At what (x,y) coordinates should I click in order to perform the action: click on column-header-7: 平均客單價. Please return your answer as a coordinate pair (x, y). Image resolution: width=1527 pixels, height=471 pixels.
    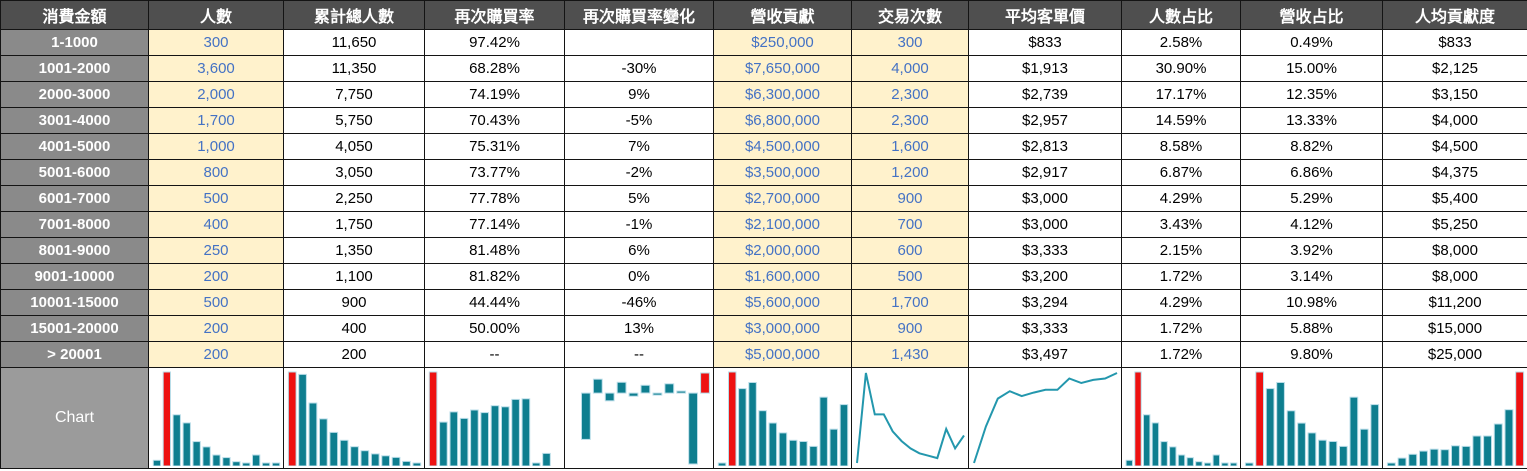
    Looking at the image, I should click on (1045, 15).